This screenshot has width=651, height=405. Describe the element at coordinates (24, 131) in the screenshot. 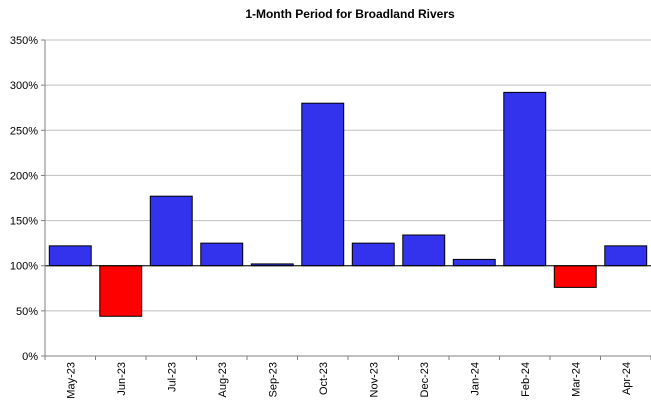

I see `y-tick-label: 250%` at that location.